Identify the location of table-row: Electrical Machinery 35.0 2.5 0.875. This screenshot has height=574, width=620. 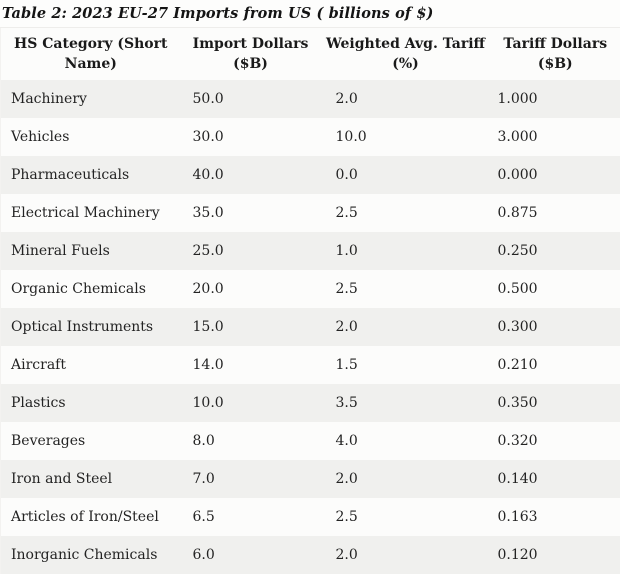
(310, 213).